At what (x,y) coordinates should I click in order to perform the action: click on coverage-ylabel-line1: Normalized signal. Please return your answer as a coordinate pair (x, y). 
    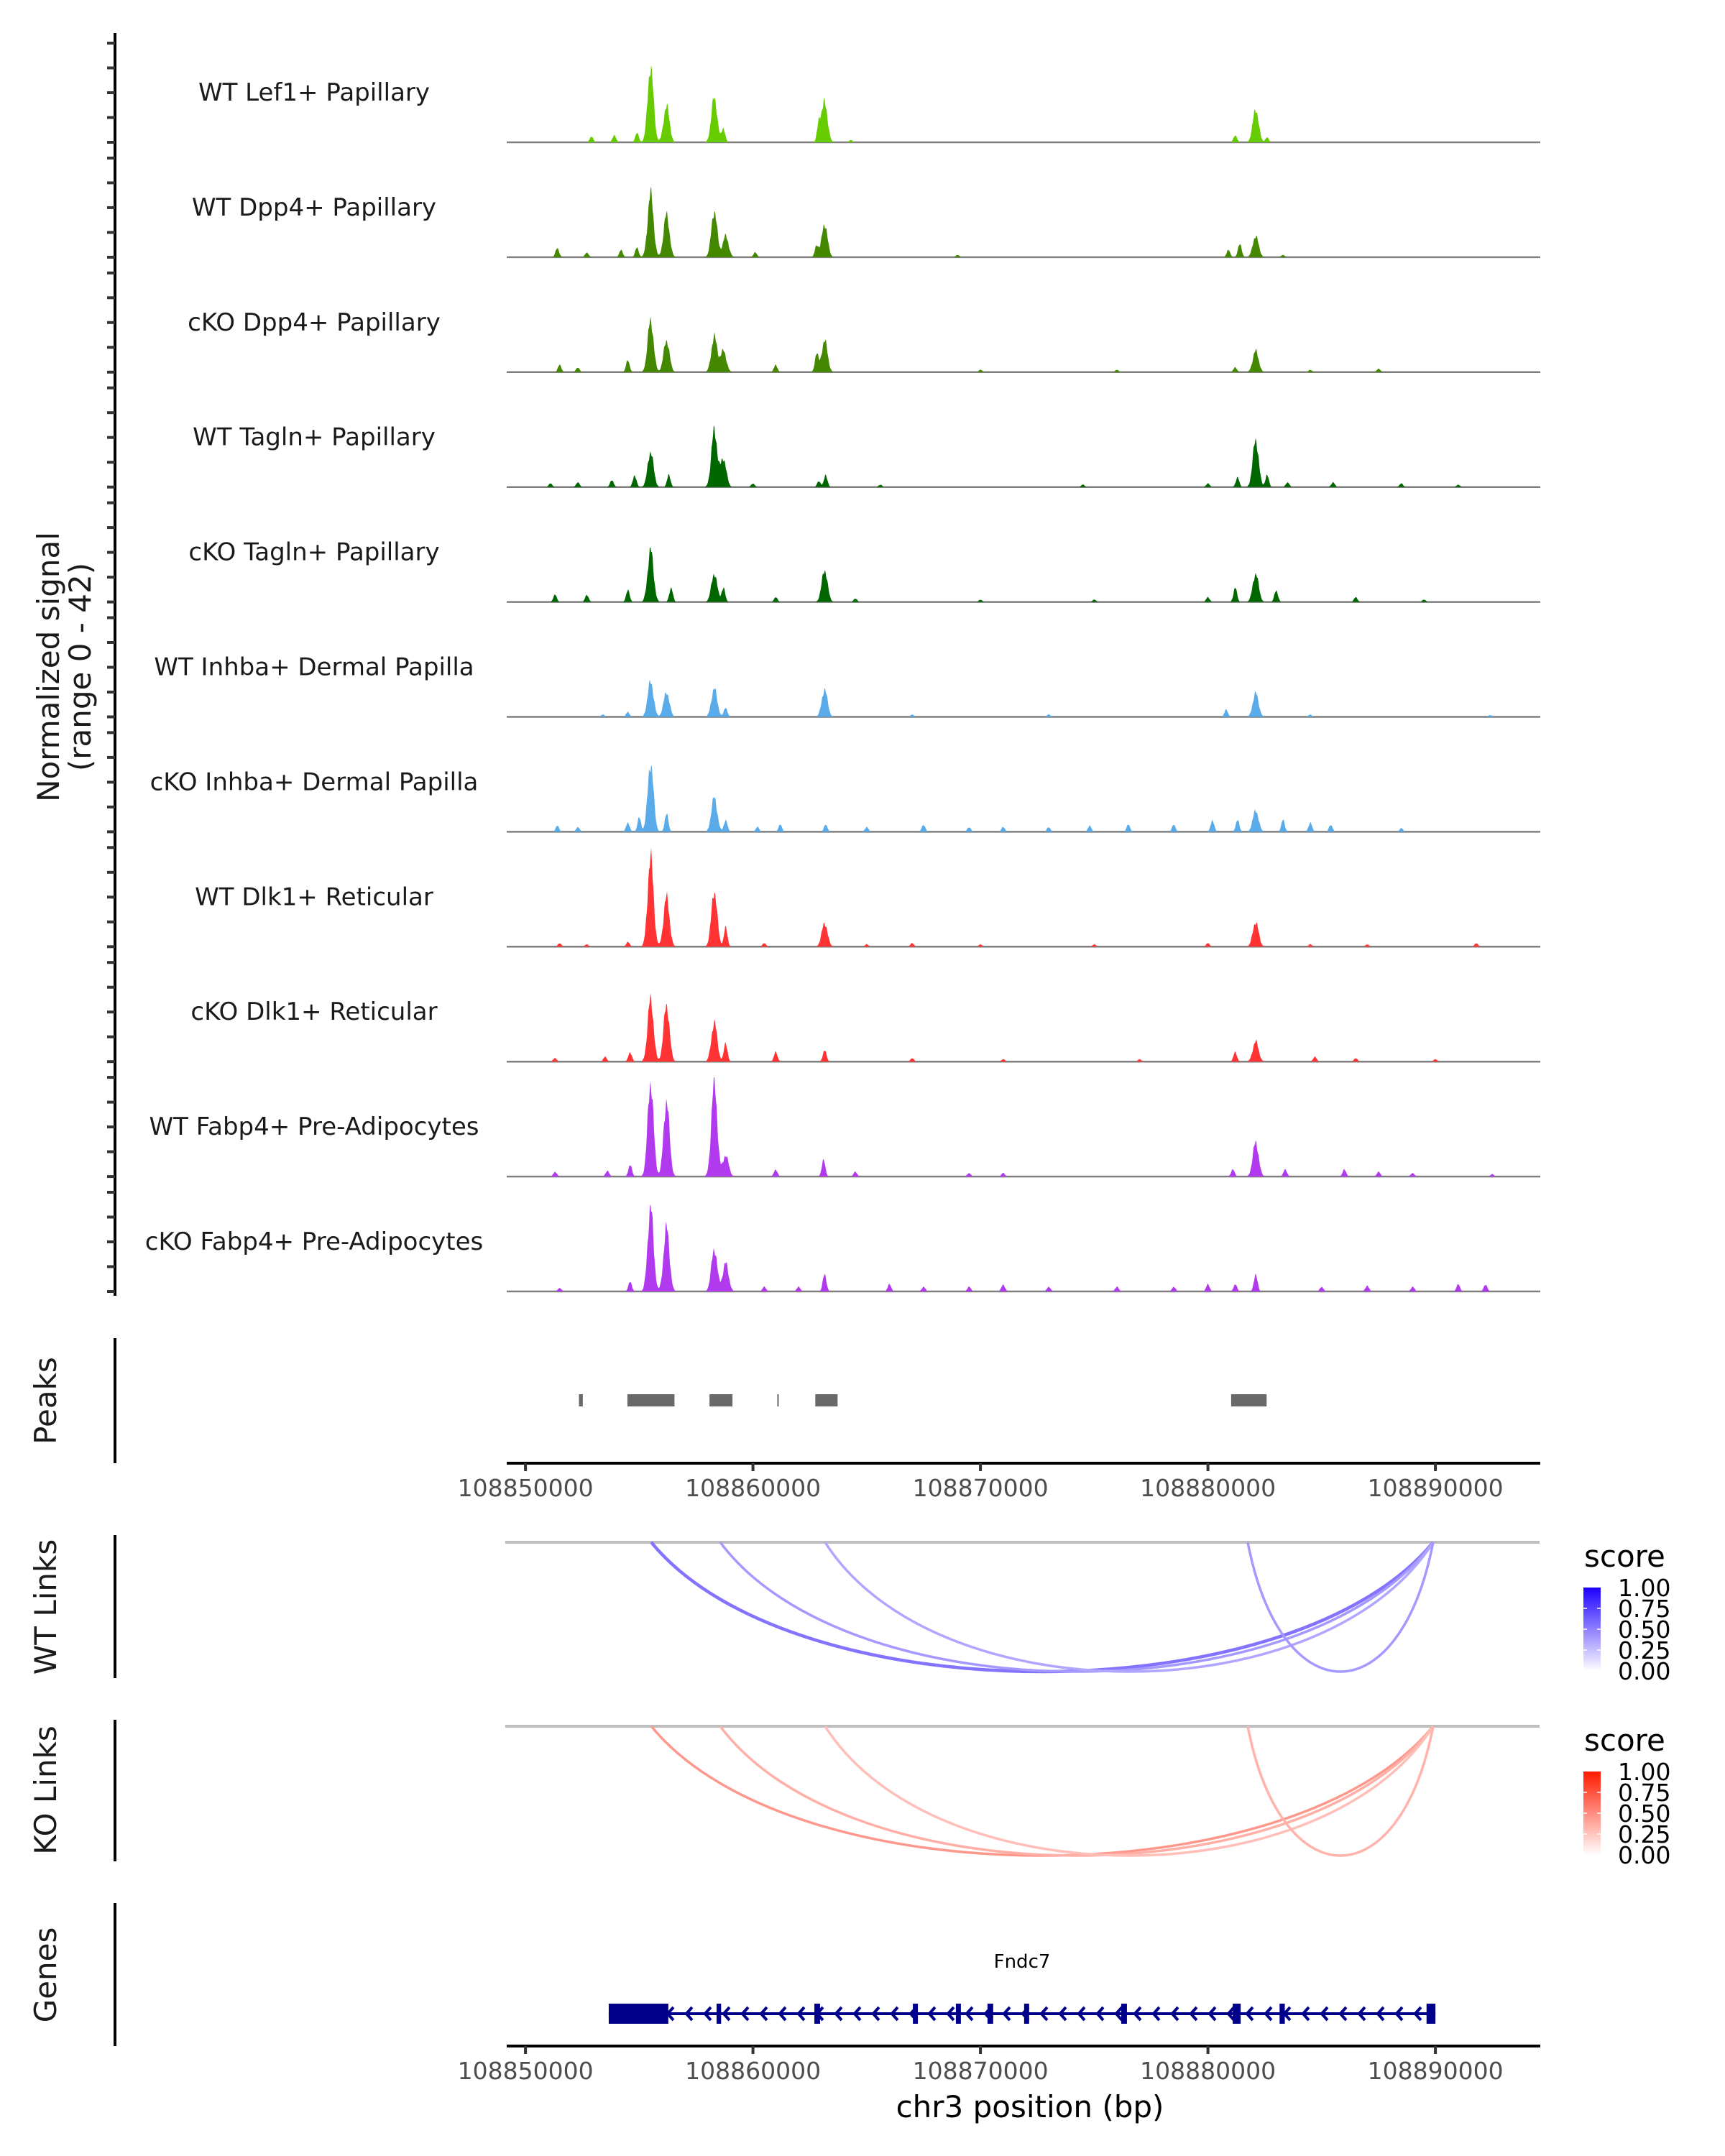
    Looking at the image, I should click on (48, 667).